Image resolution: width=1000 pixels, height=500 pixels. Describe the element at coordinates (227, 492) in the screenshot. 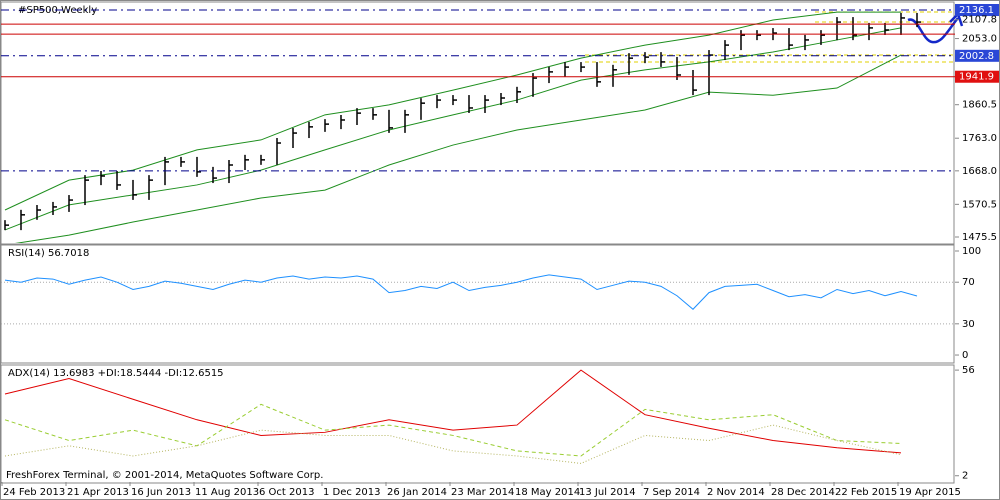

I see `x-tick-label: 11 Aug 2013` at that location.